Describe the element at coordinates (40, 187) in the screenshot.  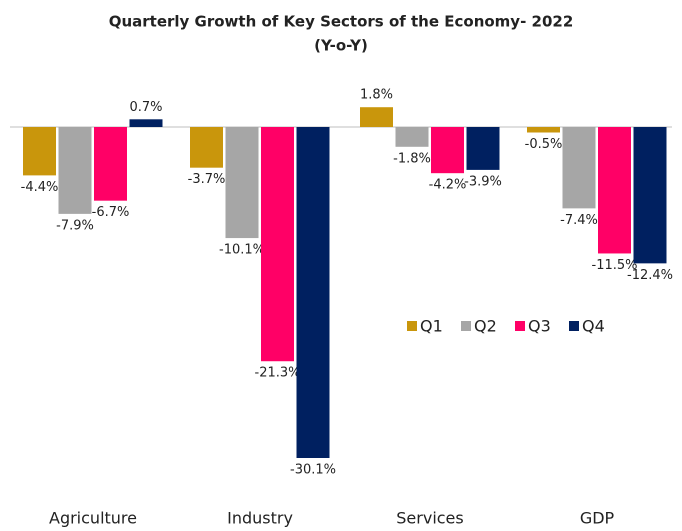
I see `data-label: -4.4%` at that location.